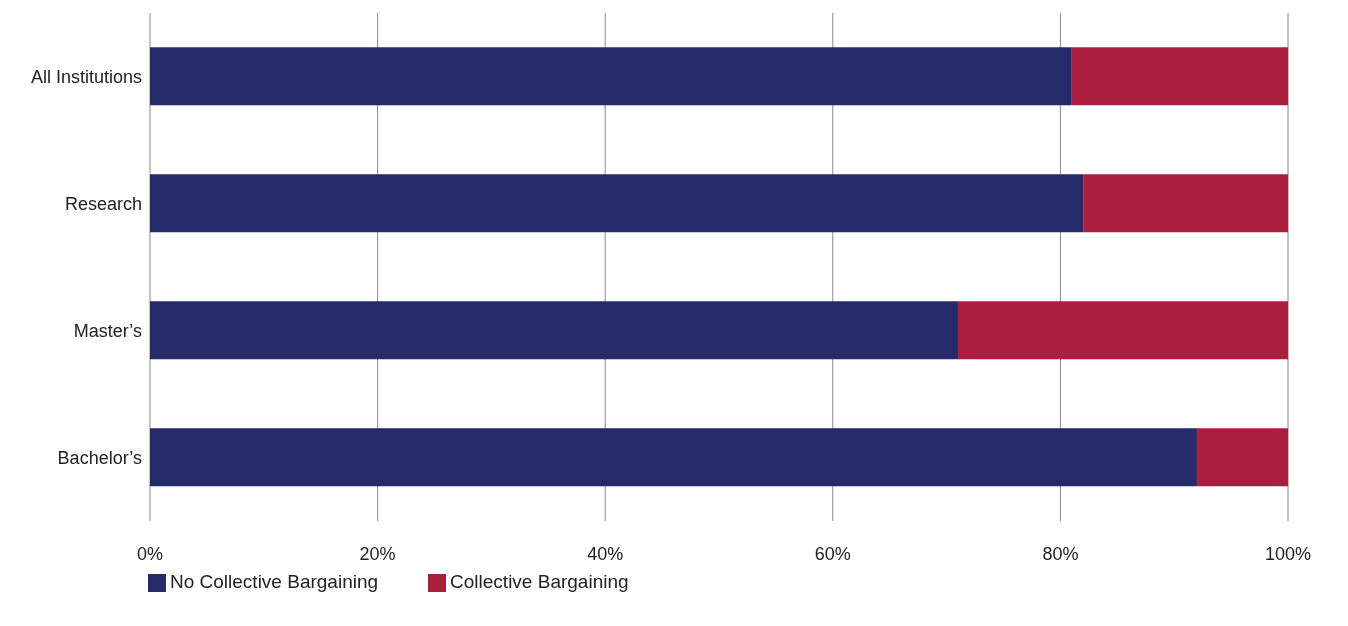  What do you see at coordinates (605, 553) in the screenshot?
I see `x-tick-label: 40%` at bounding box center [605, 553].